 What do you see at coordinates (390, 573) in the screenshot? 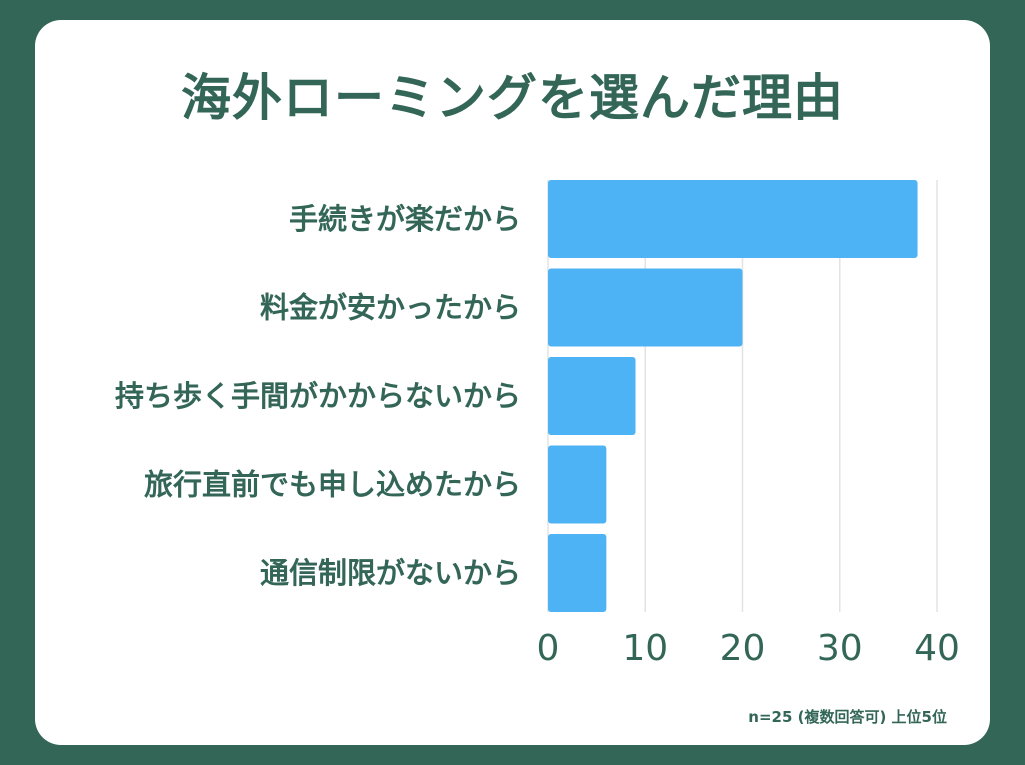
I see `category-label: 通信制限がないから` at bounding box center [390, 573].